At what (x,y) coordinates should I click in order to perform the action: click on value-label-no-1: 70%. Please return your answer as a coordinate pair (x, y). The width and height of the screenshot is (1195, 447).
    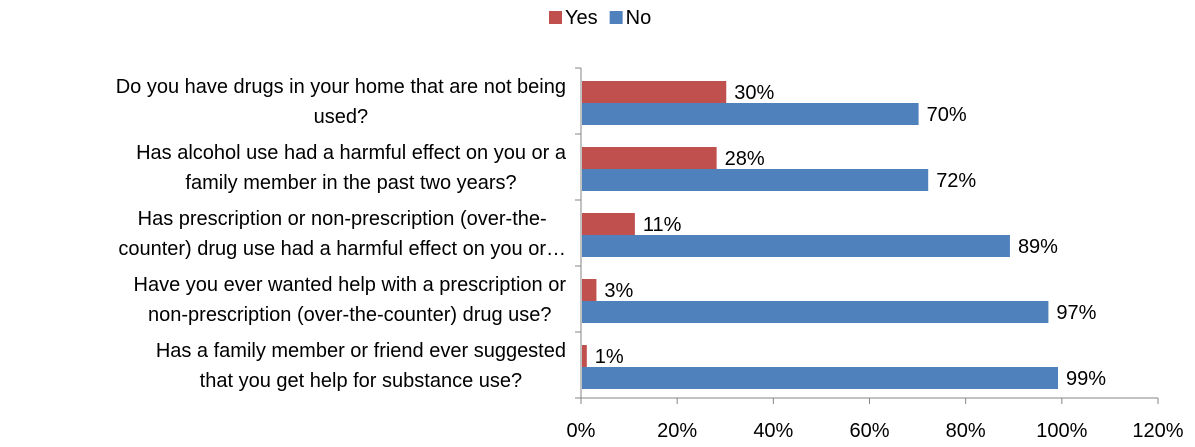
    Looking at the image, I should click on (947, 115).